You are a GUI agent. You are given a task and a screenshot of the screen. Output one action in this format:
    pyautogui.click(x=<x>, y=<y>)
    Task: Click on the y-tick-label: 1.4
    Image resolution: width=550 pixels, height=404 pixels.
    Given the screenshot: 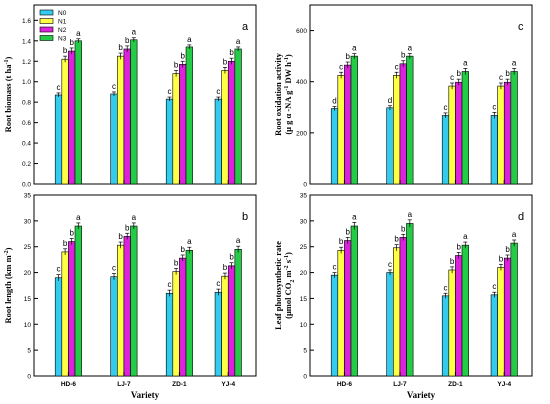 What is the action you would take?
    pyautogui.click(x=26, y=41)
    